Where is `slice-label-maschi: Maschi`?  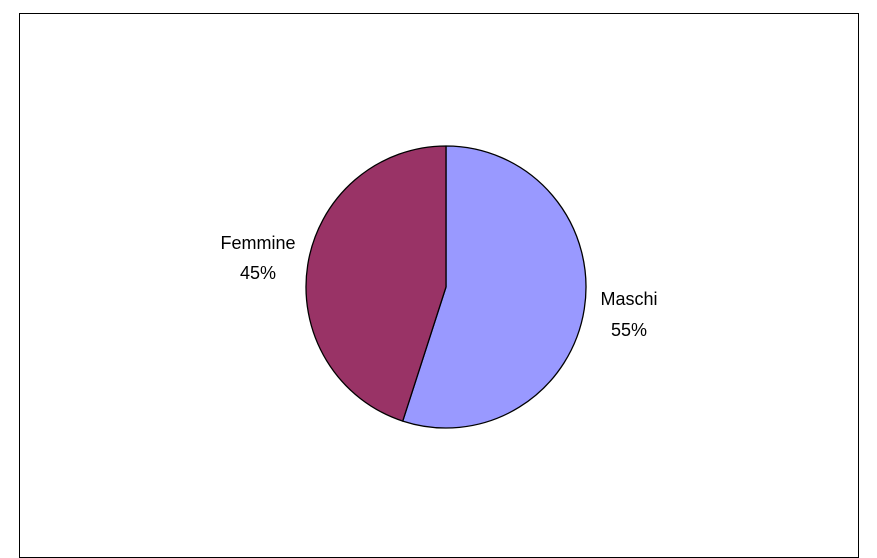 slice-label-maschi: Maschi is located at coordinates (628, 299).